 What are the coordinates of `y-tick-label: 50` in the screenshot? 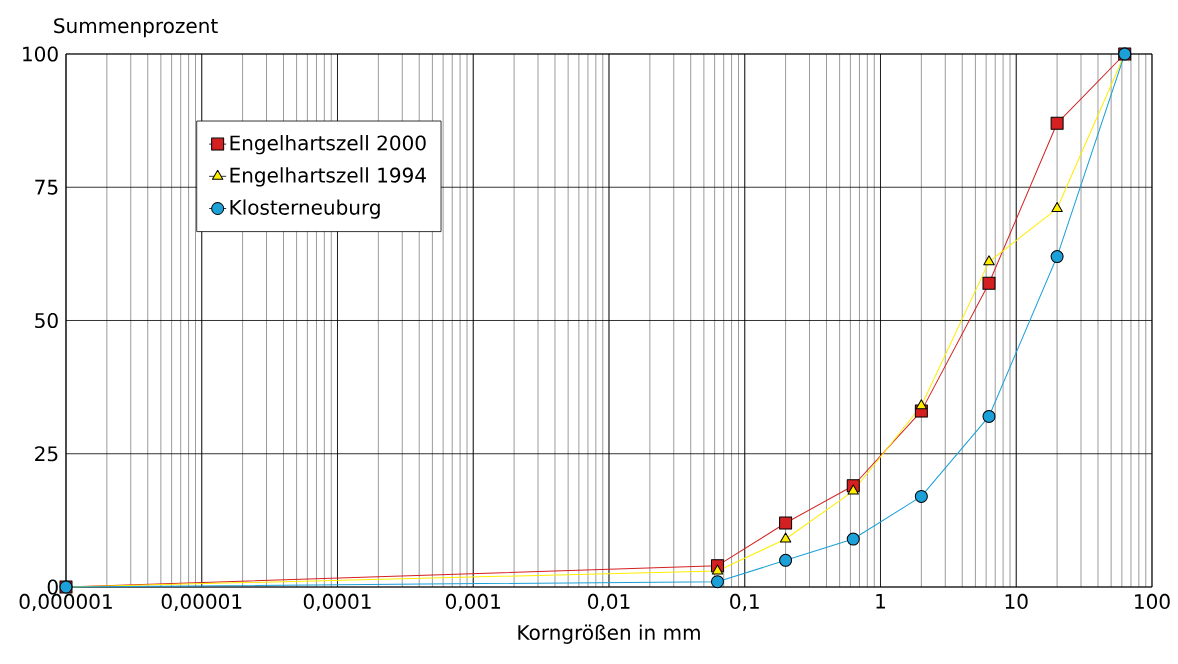 It's located at (46, 320).